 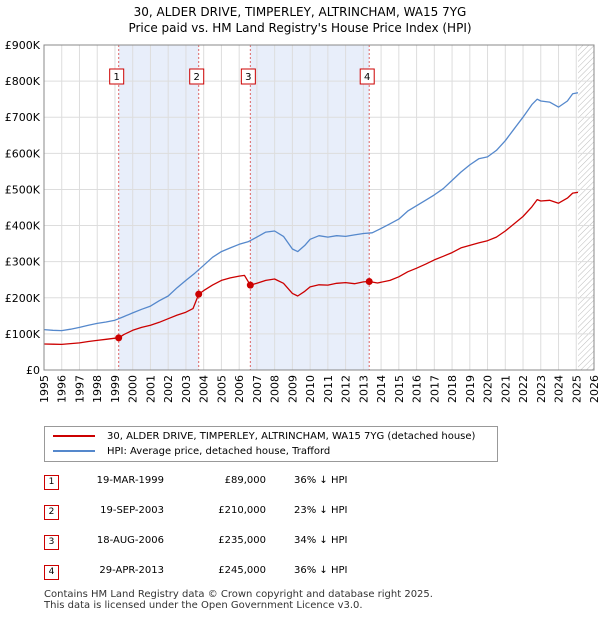 What do you see at coordinates (62, 389) in the screenshot?
I see `x-tick-label: 1996` at bounding box center [62, 389].